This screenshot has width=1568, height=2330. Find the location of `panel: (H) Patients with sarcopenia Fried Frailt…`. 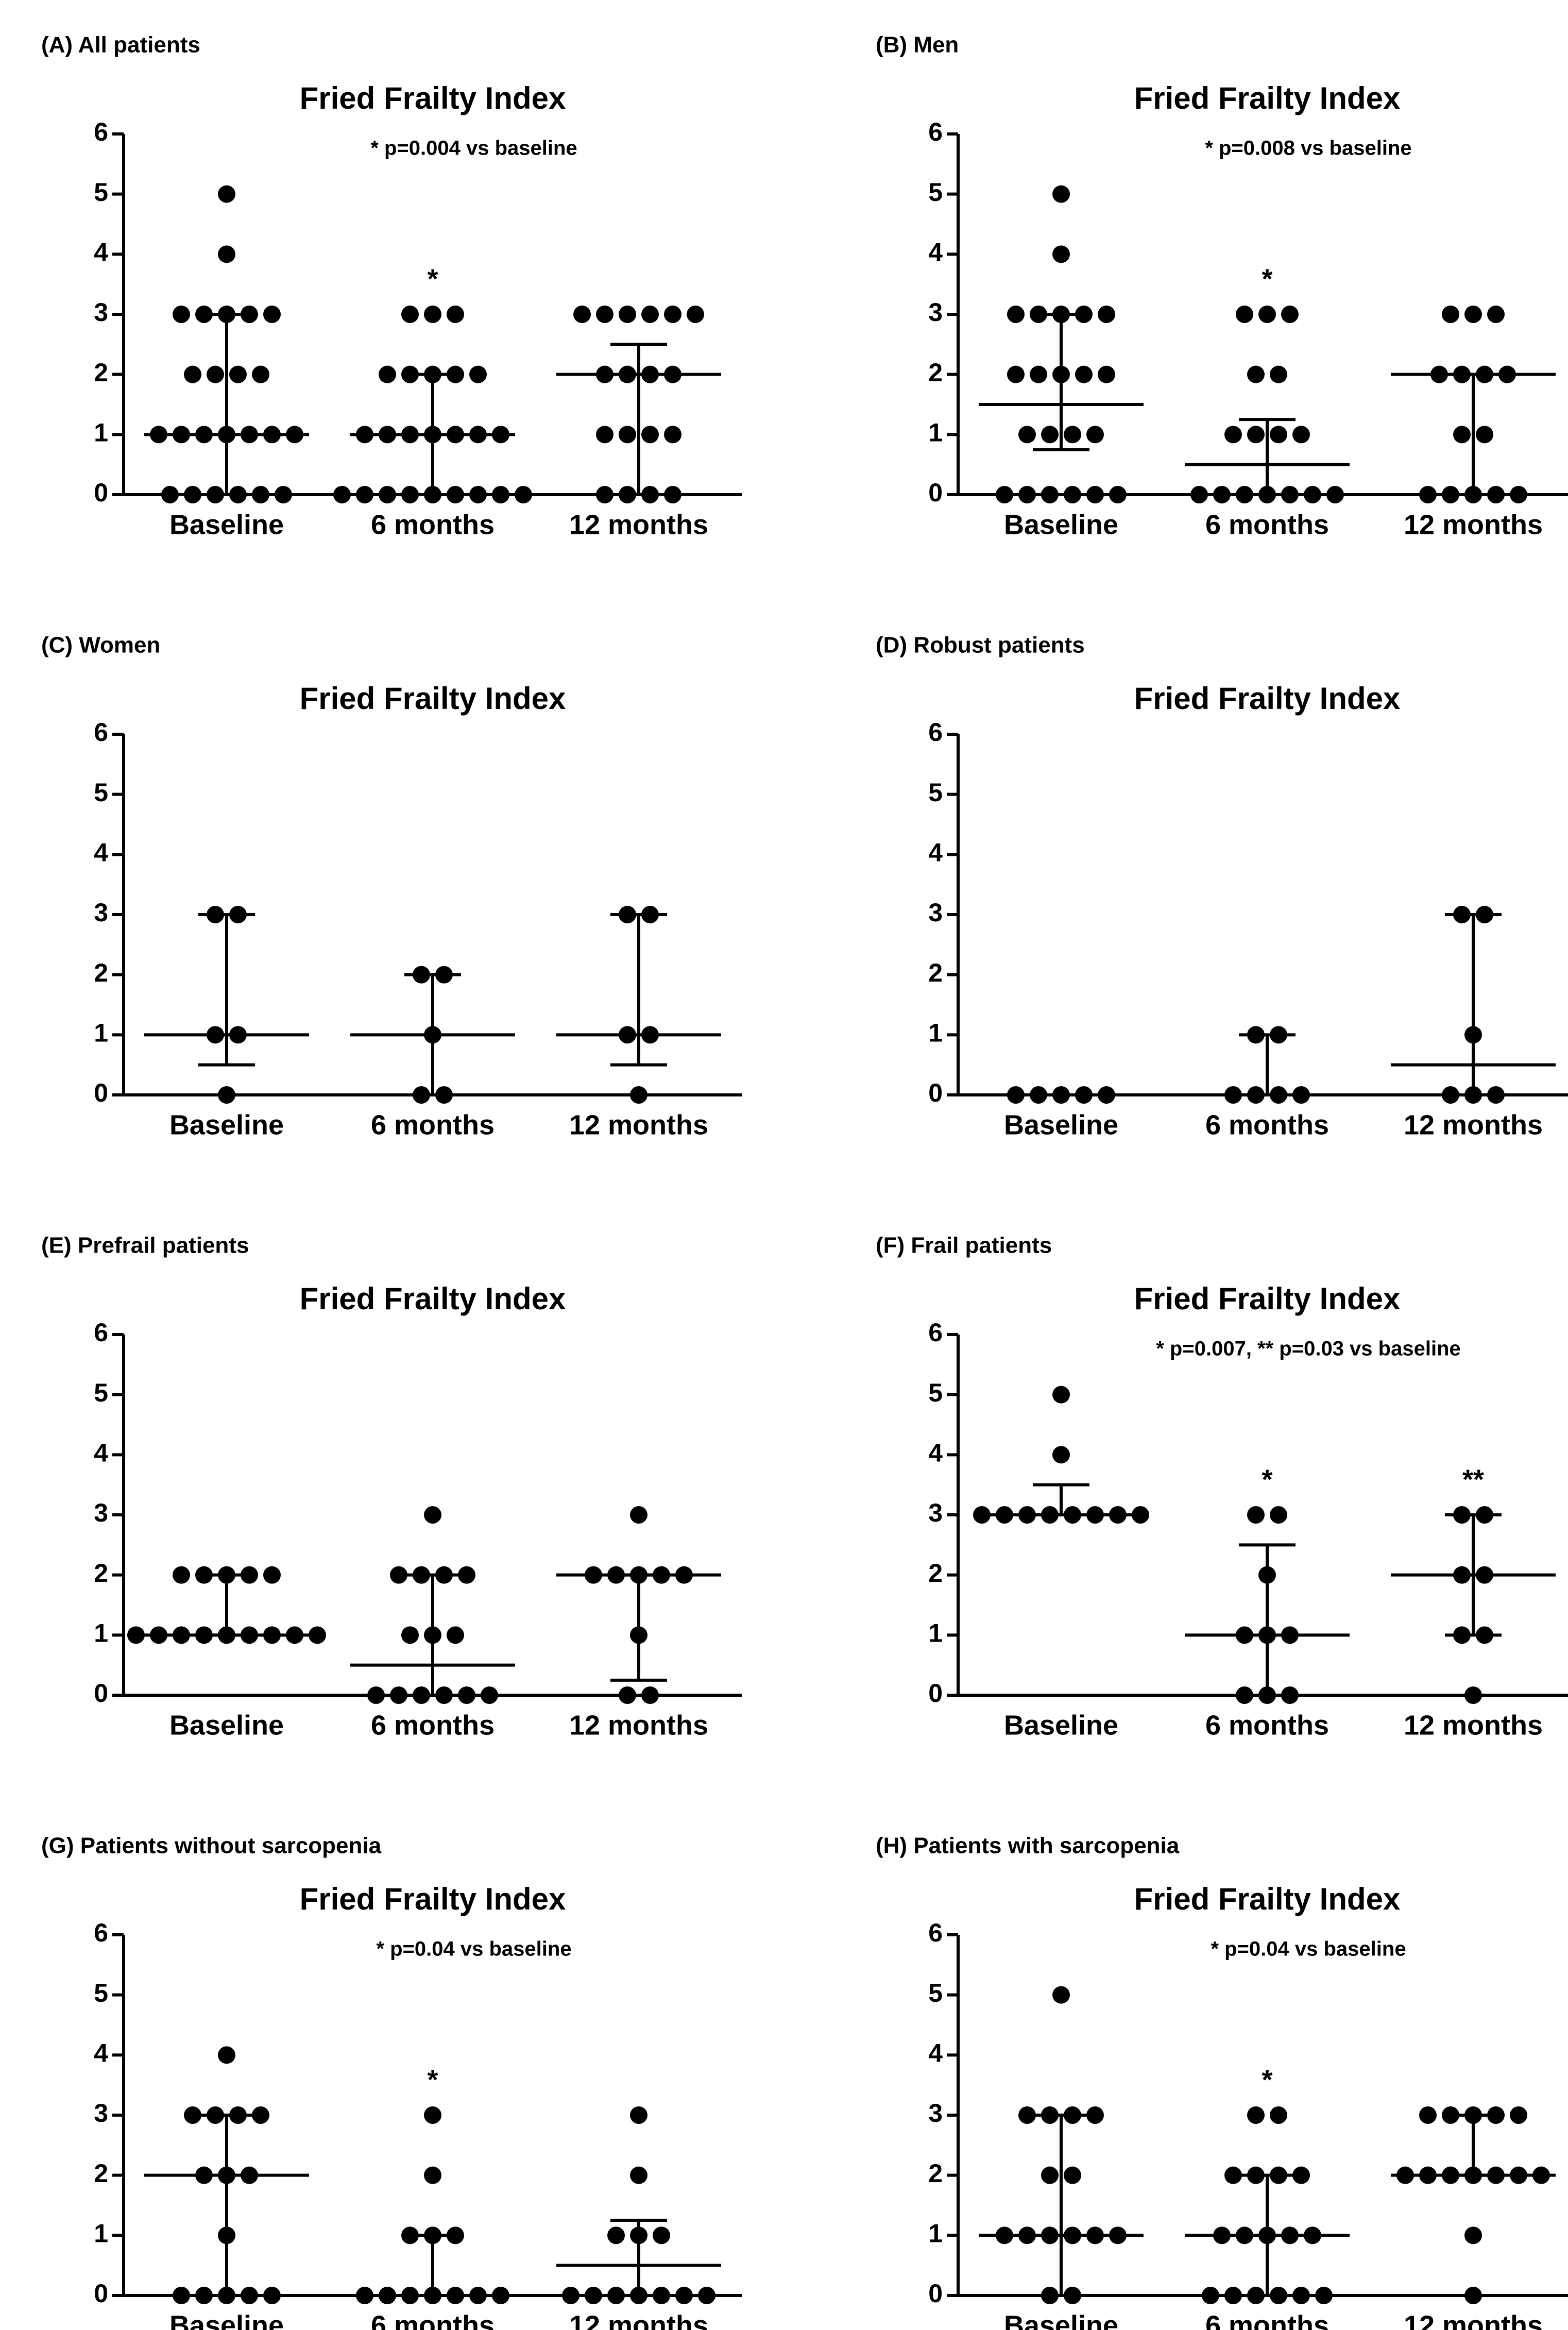

panel: (H) Patients with sarcopenia Fried Frailt… is located at coordinates (1222, 2081).